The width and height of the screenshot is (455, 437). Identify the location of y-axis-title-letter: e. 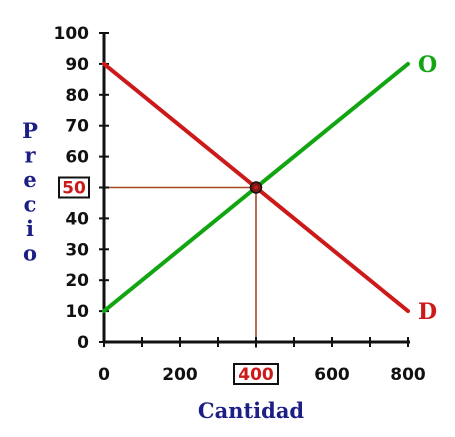
(29, 179).